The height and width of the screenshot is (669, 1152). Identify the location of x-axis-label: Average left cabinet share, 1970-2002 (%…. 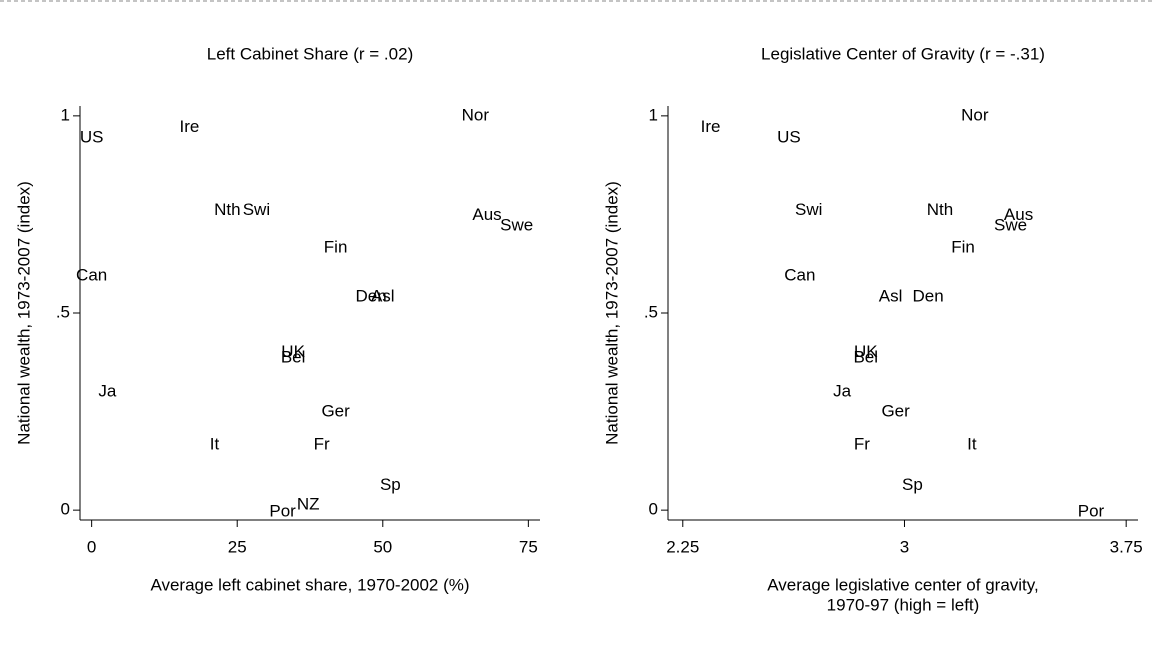
(309, 584).